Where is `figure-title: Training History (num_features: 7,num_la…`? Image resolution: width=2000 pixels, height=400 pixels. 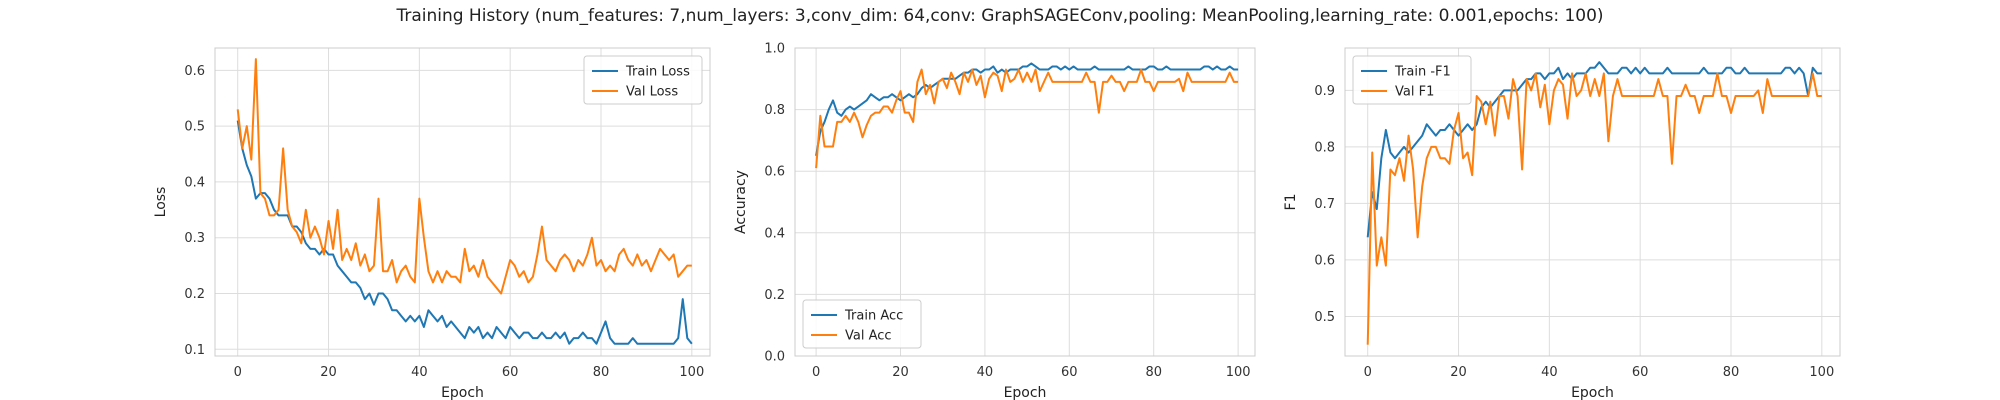 figure-title: Training History (num_features: 7,num_la… is located at coordinates (999, 16).